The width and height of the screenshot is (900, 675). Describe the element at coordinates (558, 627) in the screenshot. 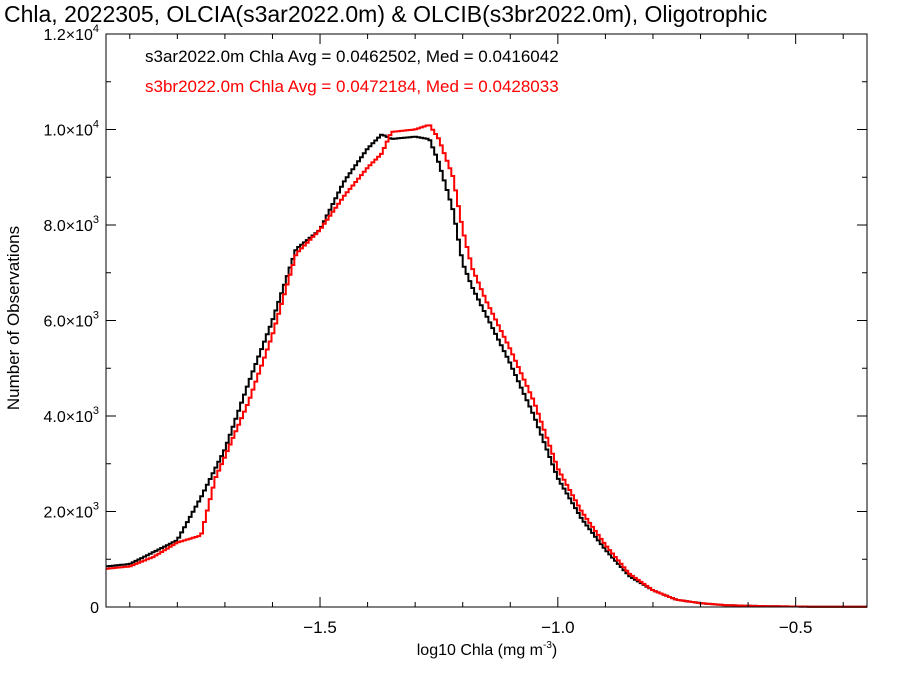

I see `x-tick-label: −1.0` at that location.